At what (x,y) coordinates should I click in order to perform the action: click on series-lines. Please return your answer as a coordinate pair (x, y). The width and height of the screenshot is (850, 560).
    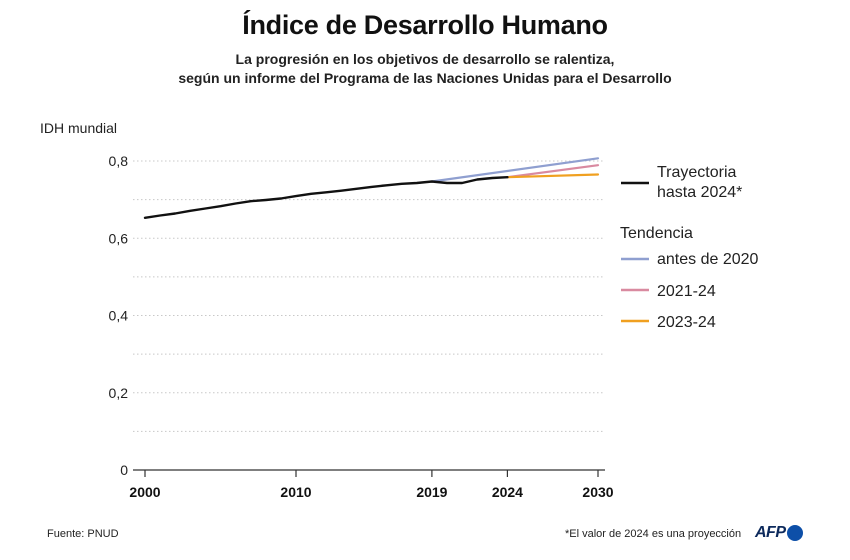
    Looking at the image, I should click on (371, 188).